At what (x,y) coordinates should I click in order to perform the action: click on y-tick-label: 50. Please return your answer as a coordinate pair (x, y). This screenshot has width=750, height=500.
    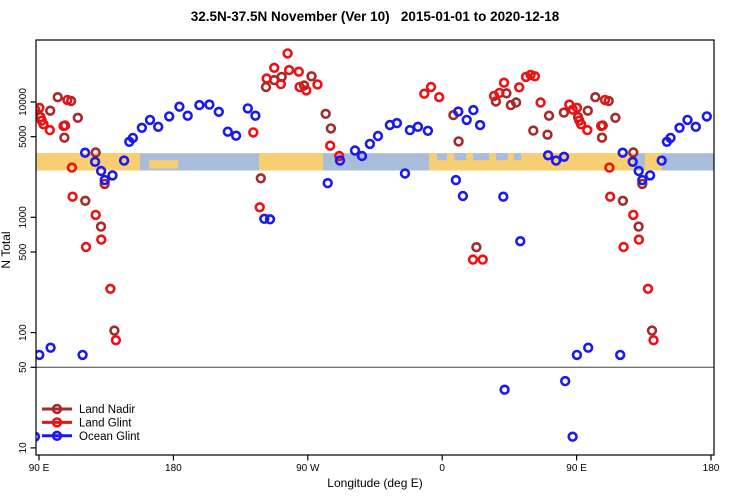
    Looking at the image, I should click on (23, 367).